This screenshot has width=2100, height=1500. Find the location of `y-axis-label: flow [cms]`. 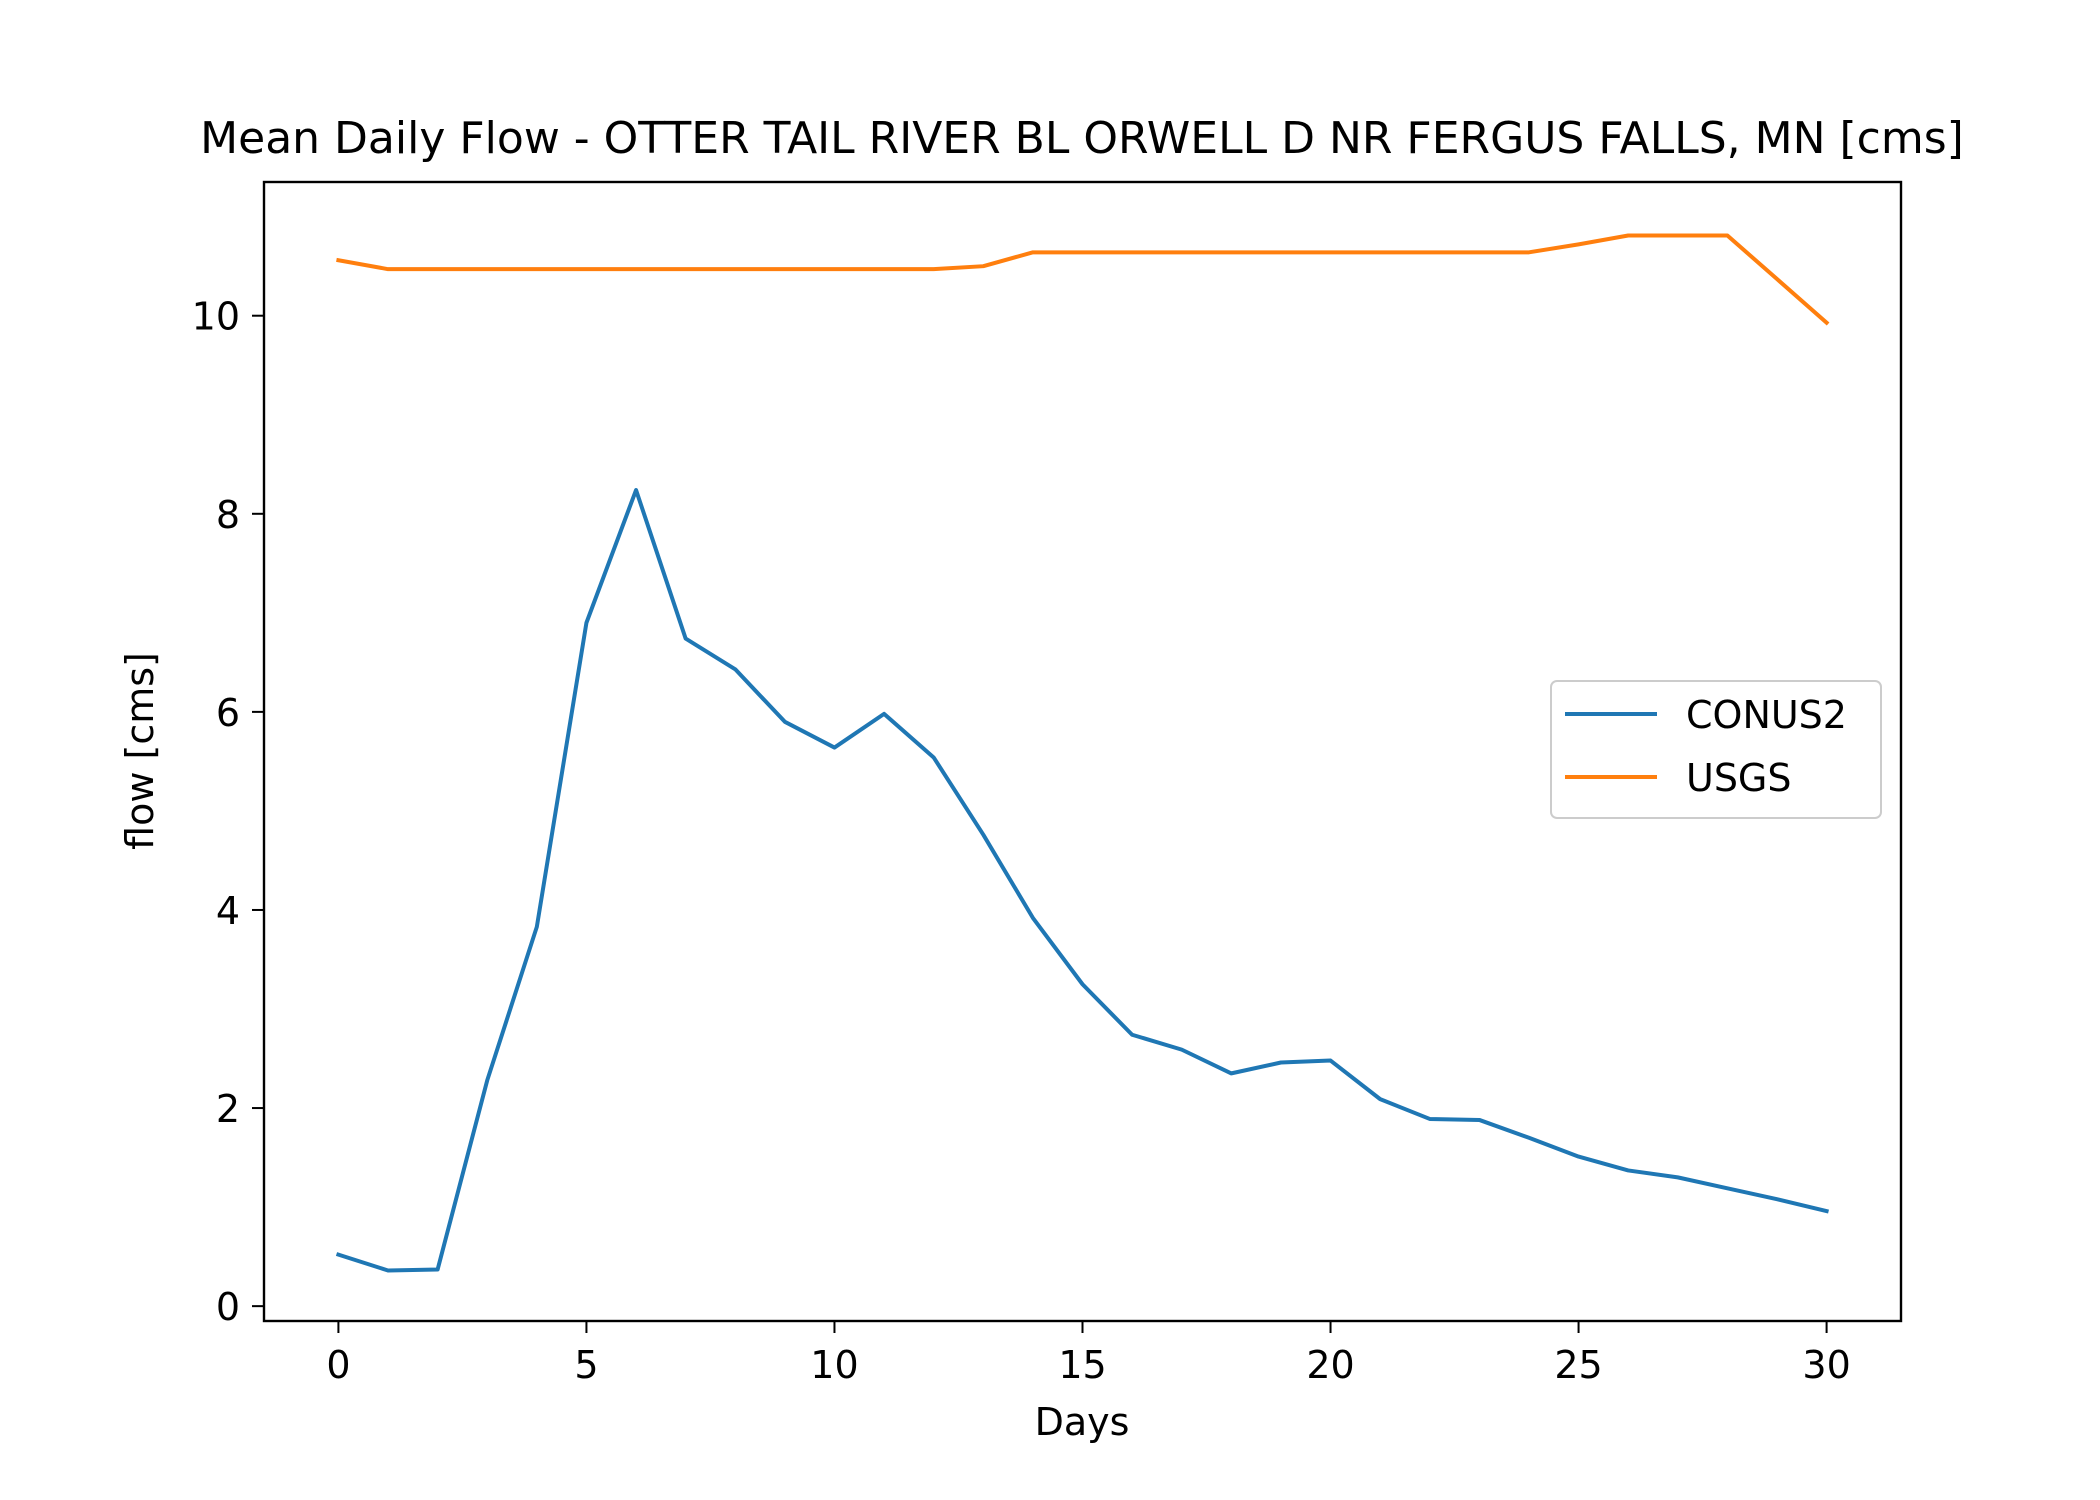

y-axis-label: flow [cms] is located at coordinates (140, 751).